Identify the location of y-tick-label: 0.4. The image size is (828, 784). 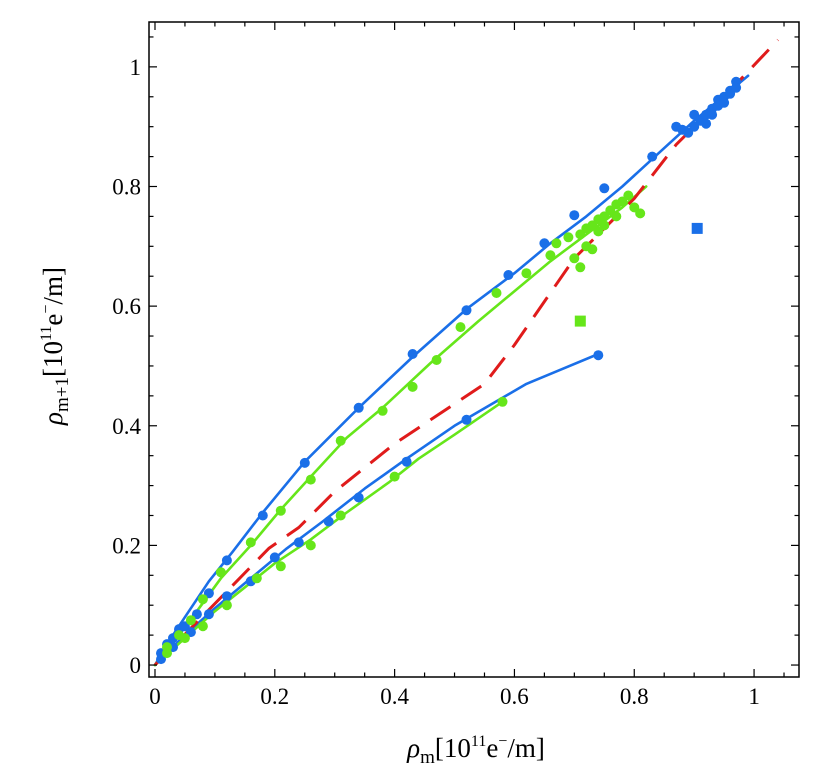
(126, 426).